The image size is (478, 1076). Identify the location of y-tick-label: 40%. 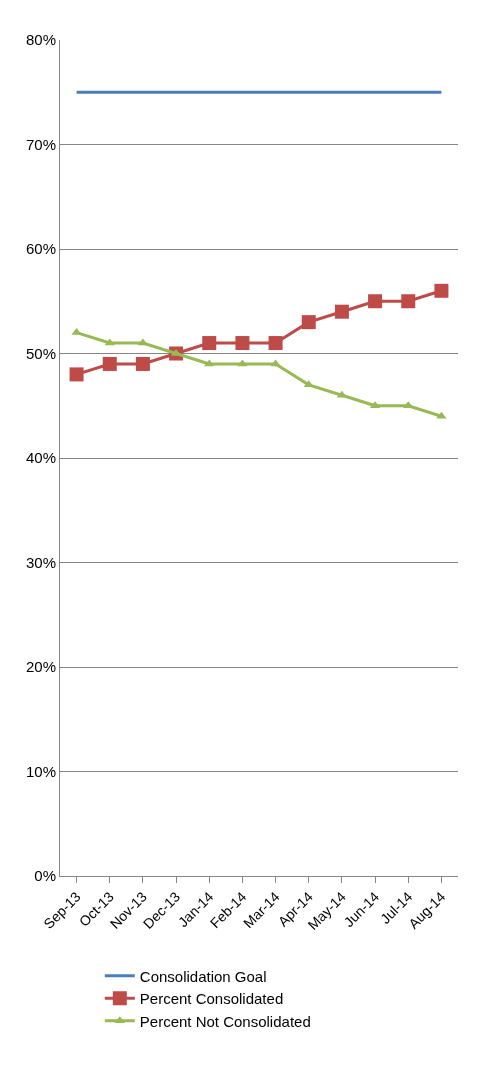
(40, 458).